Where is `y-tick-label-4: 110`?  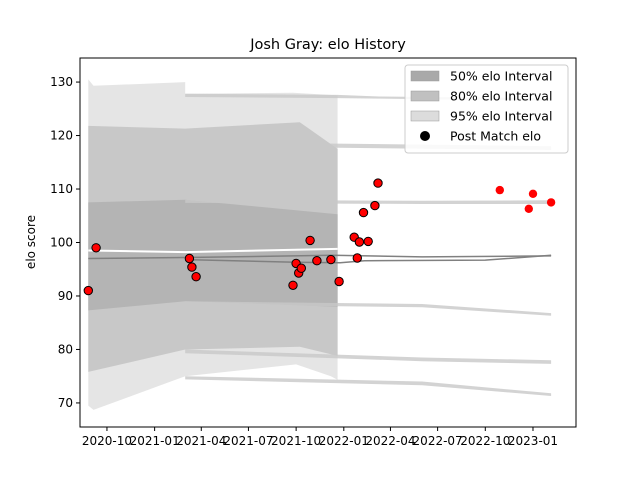
y-tick-label-4: 110 is located at coordinates (61, 189).